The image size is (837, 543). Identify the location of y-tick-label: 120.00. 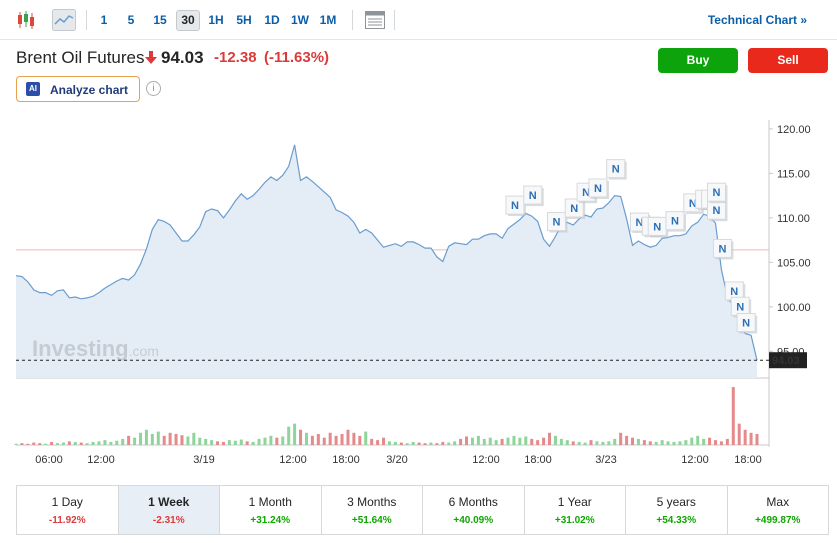
(794, 130).